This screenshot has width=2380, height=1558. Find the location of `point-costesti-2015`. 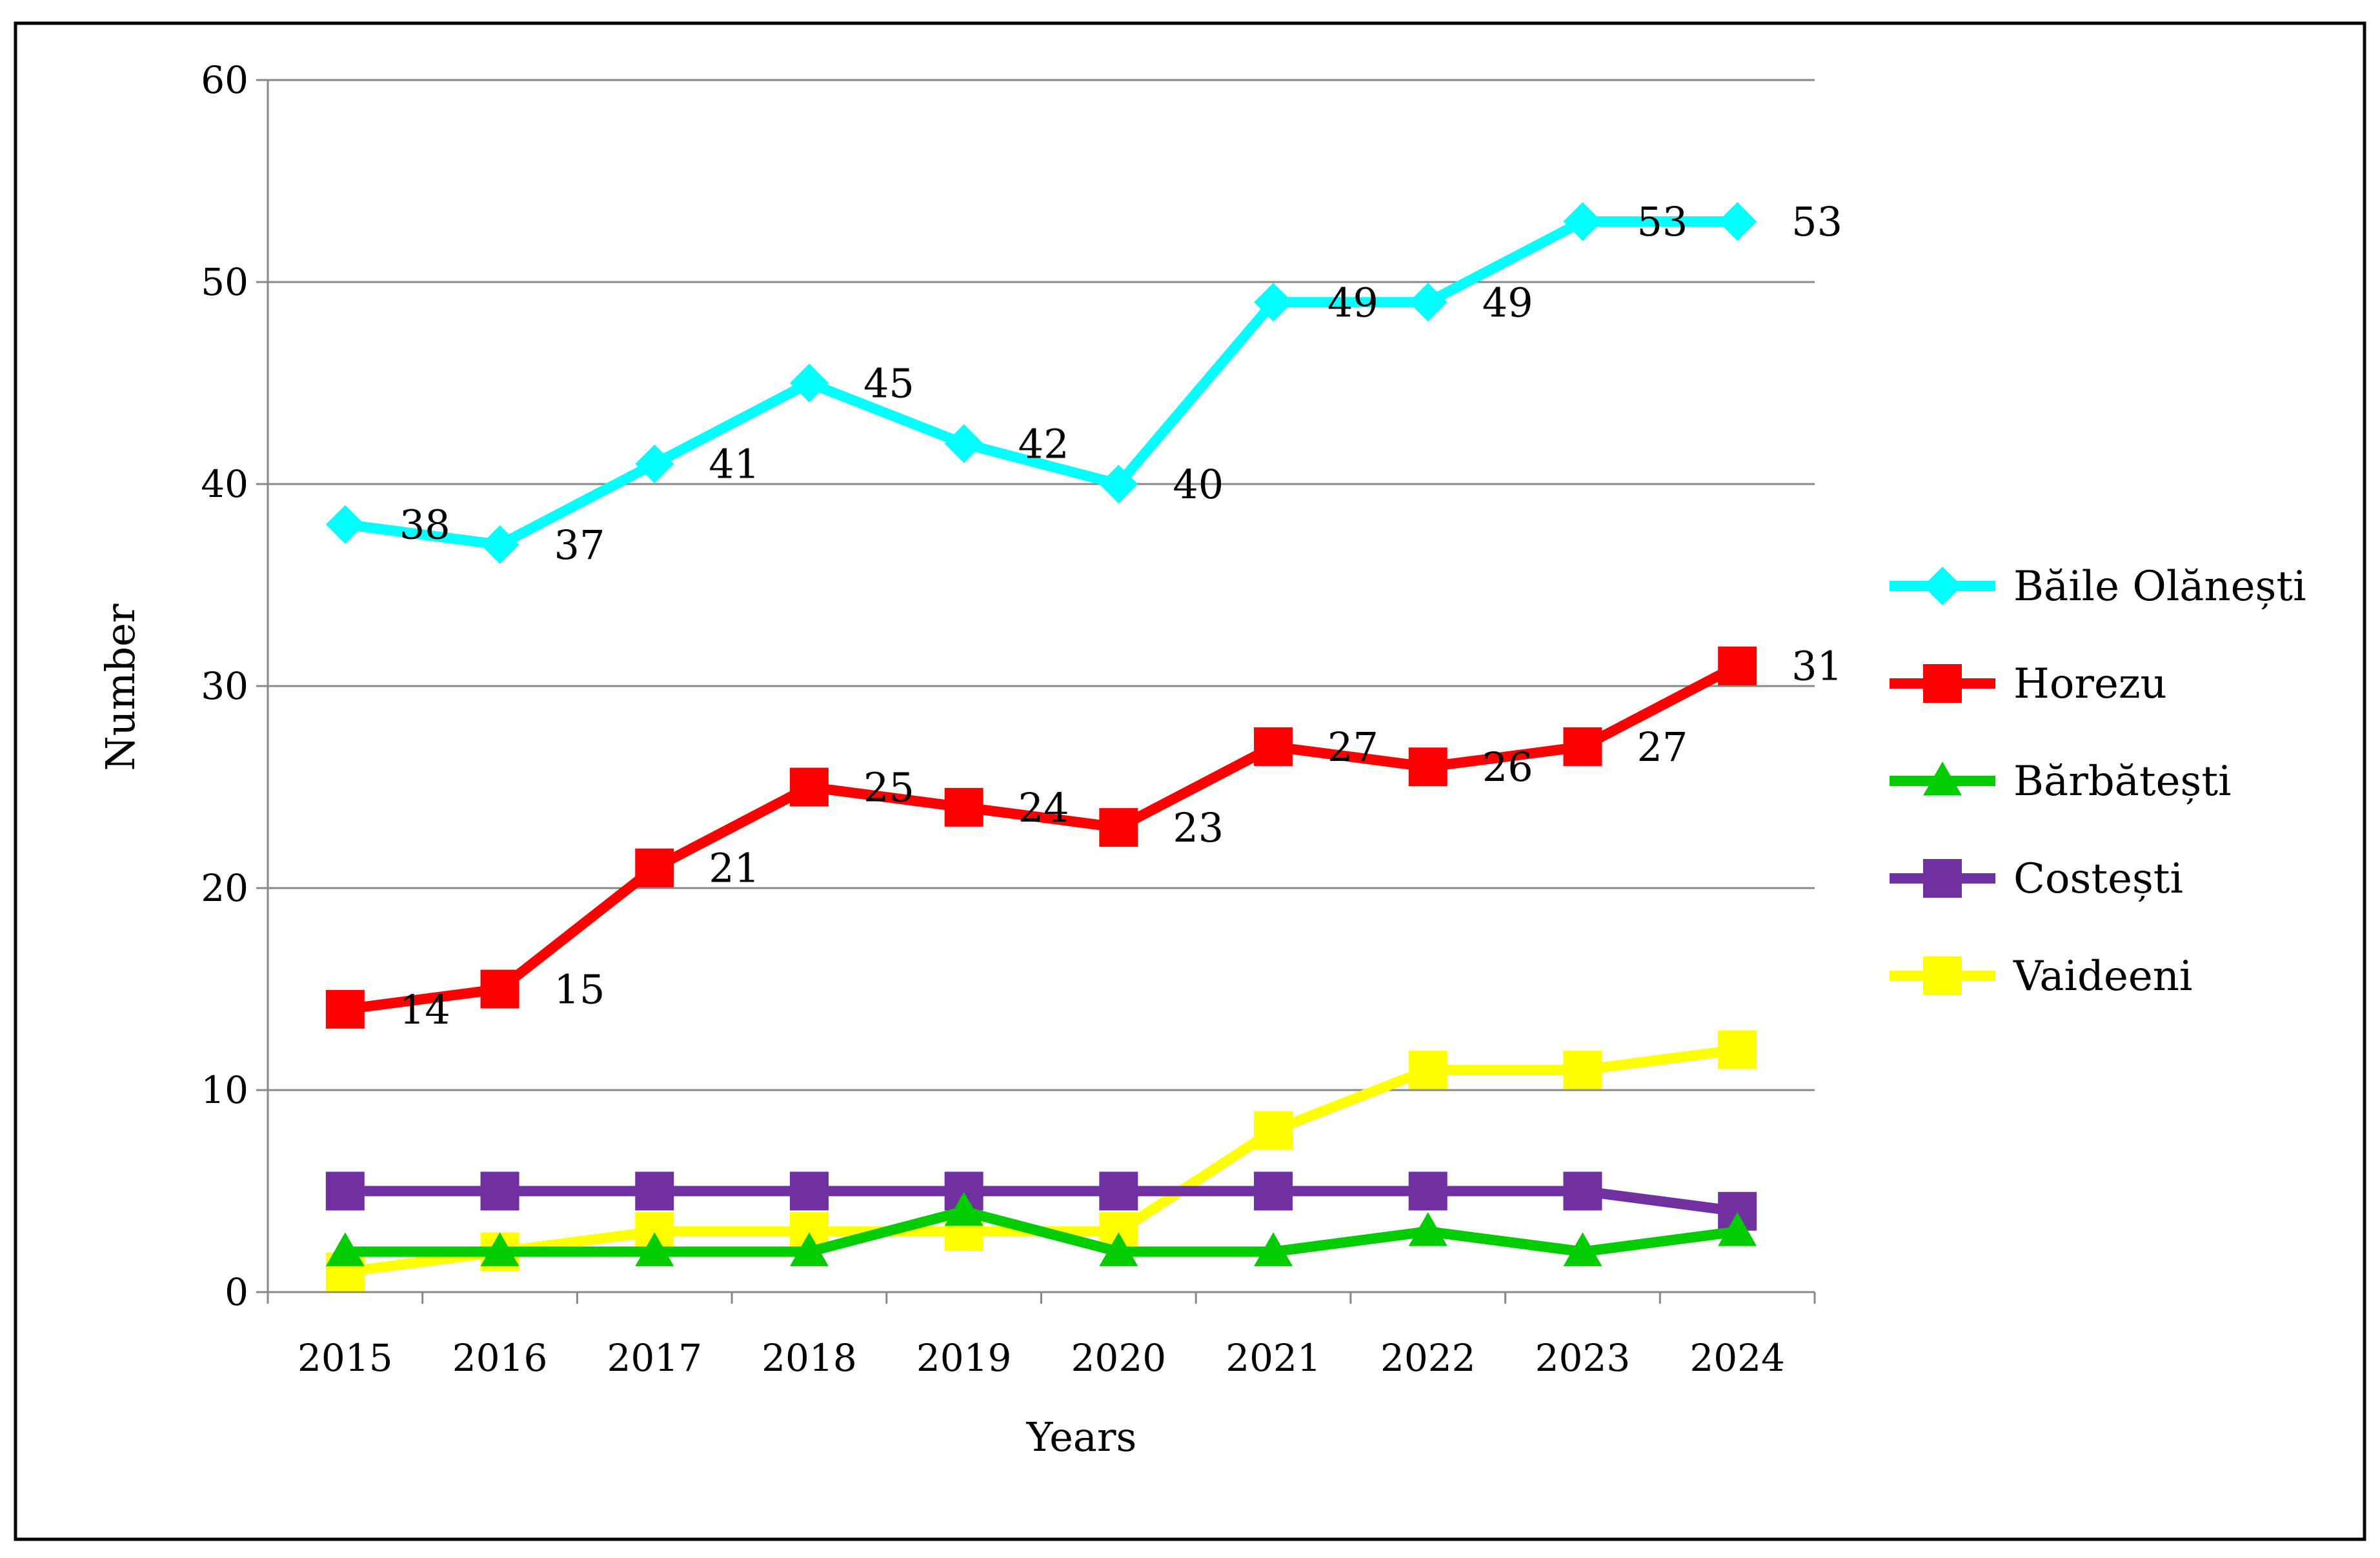

point-costesti-2015 is located at coordinates (345, 1191).